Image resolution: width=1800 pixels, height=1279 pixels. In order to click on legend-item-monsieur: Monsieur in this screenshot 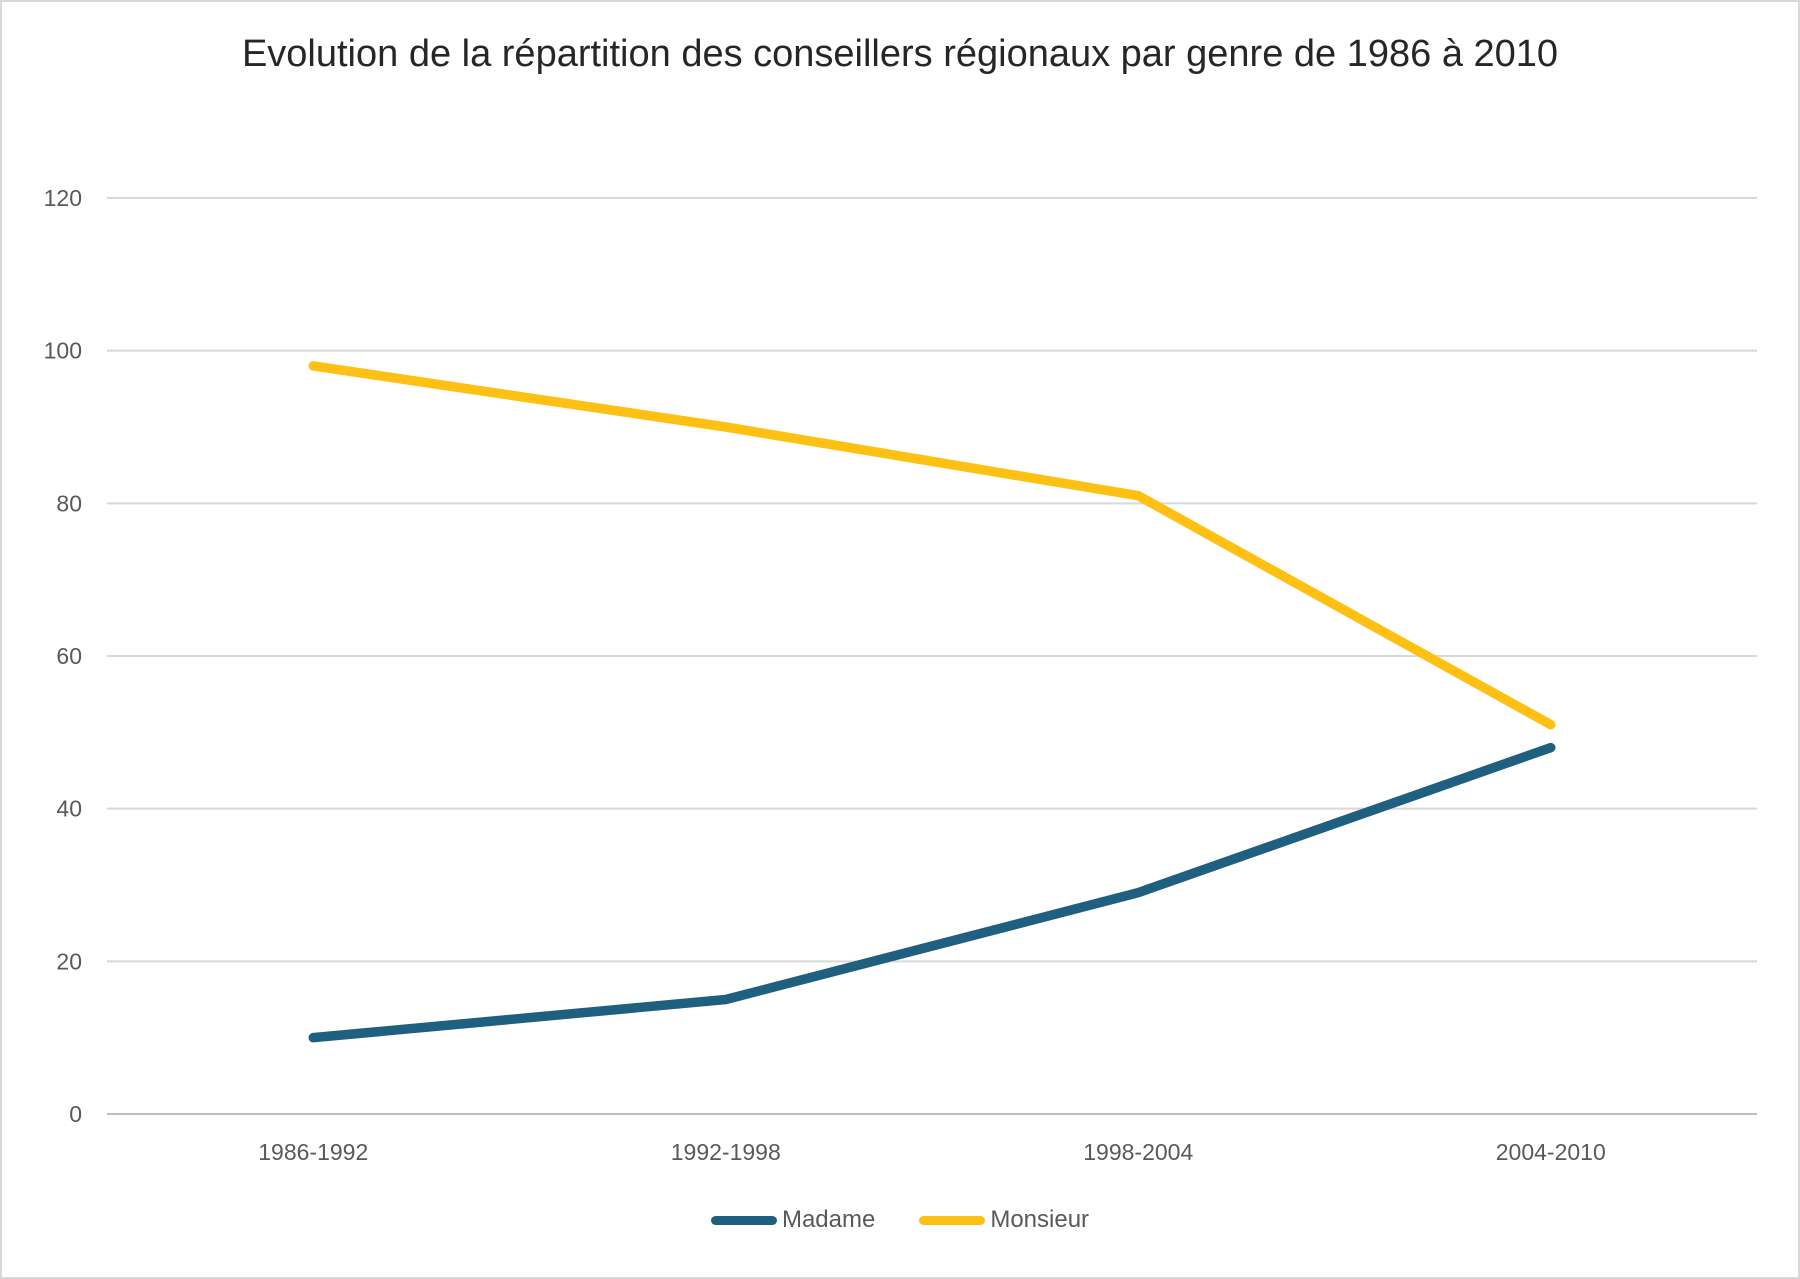, I will do `click(1004, 1220)`.